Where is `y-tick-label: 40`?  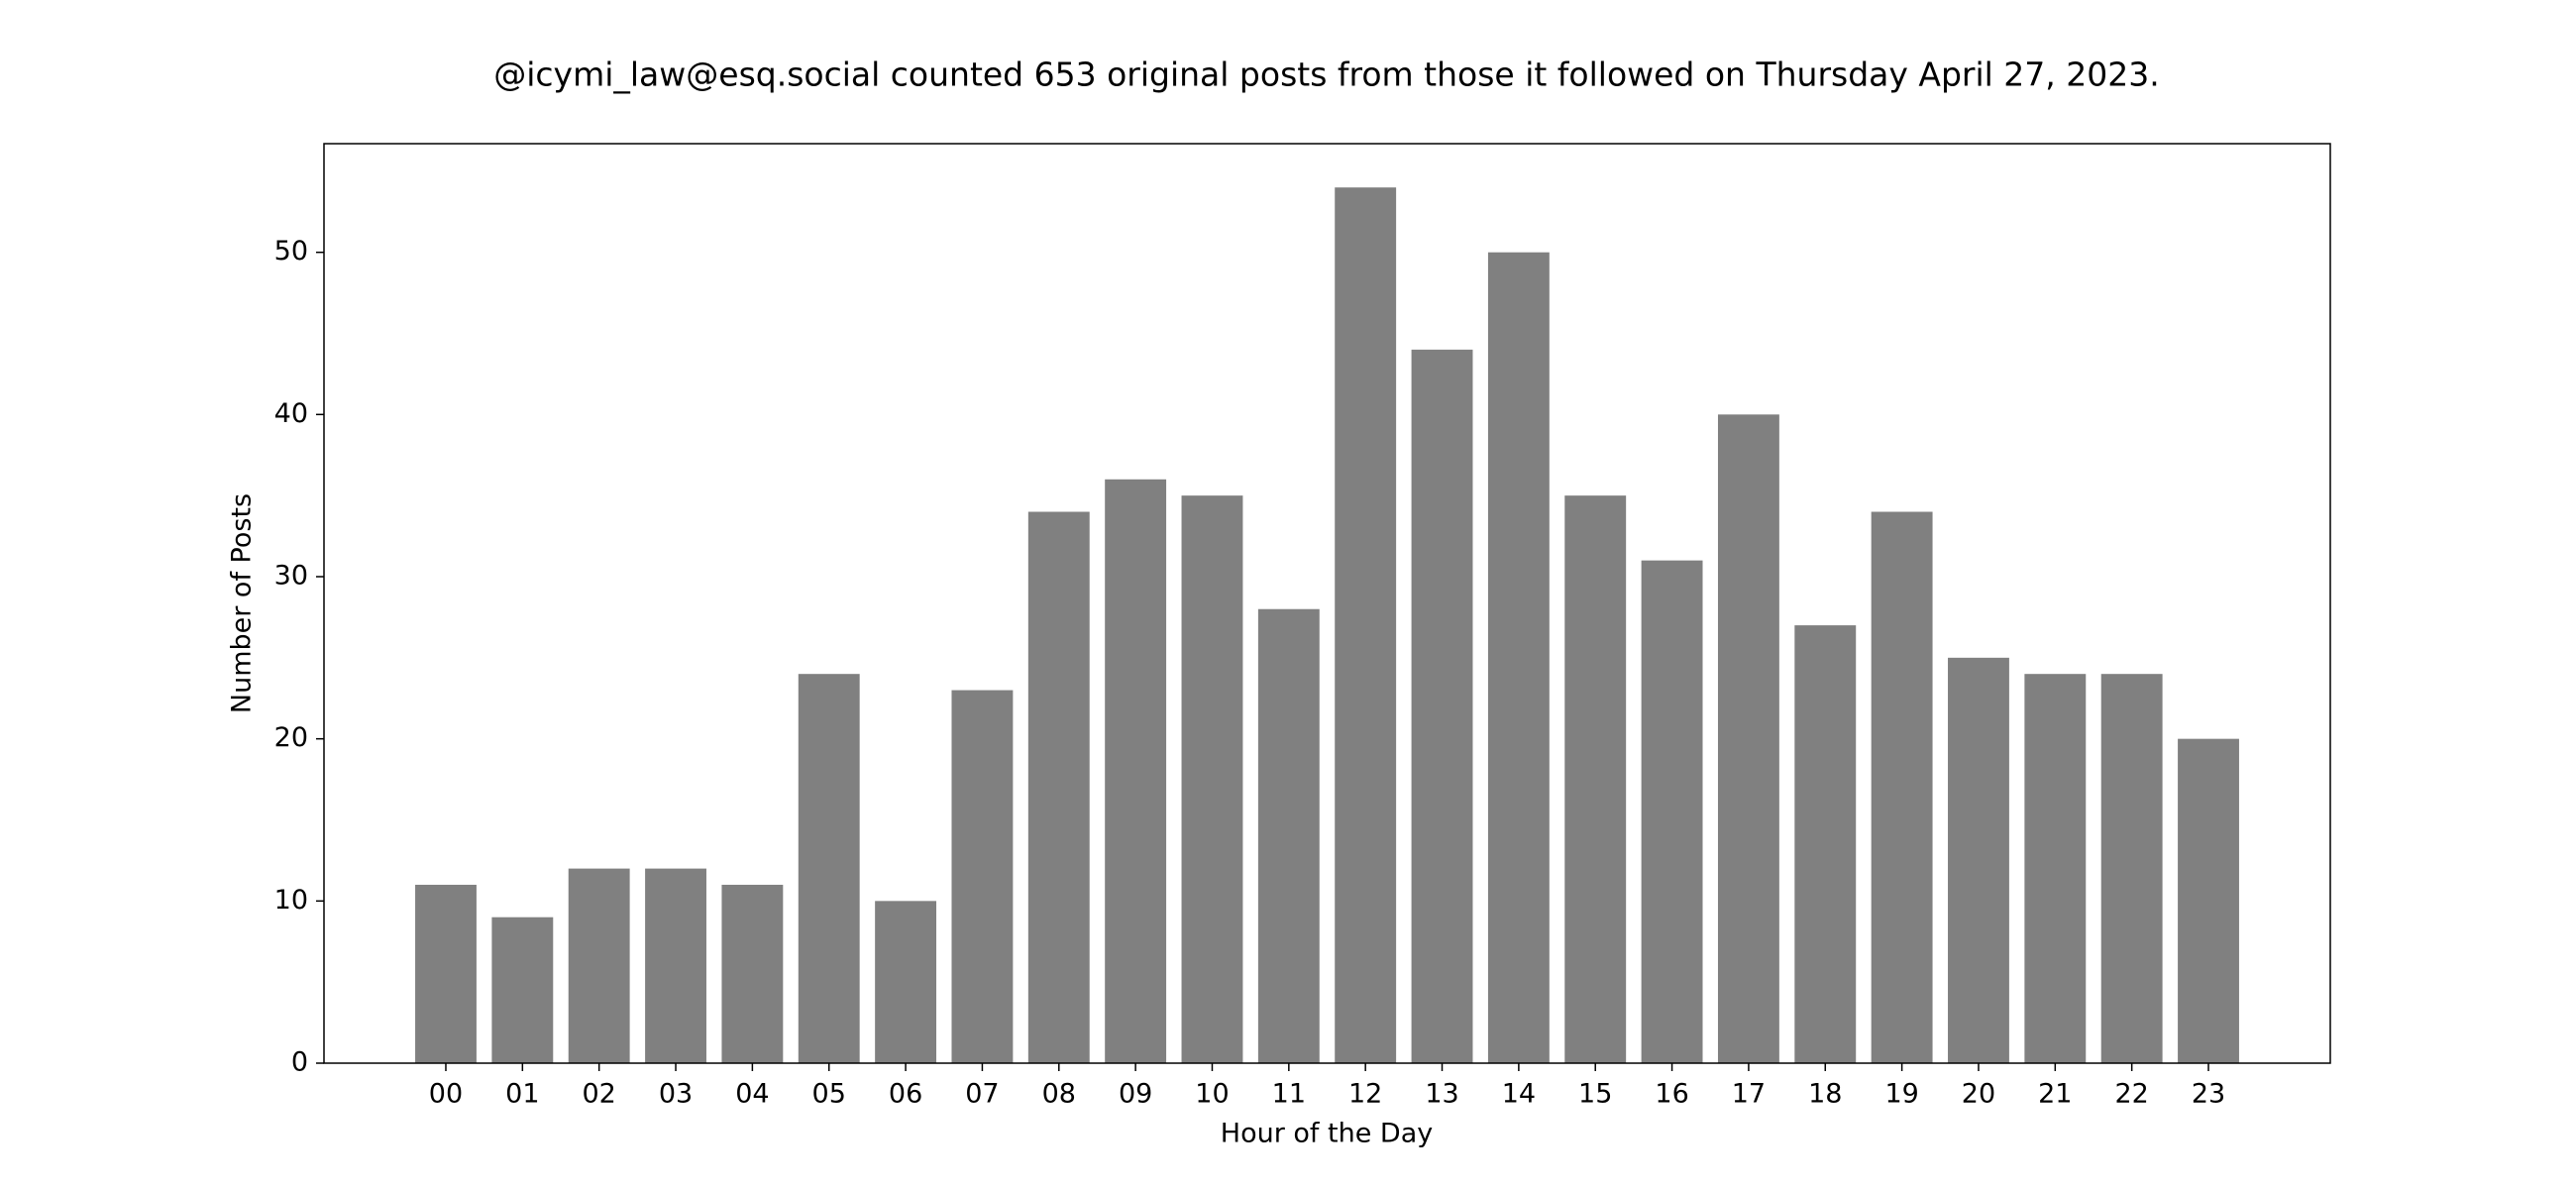 y-tick-label: 40 is located at coordinates (291, 413).